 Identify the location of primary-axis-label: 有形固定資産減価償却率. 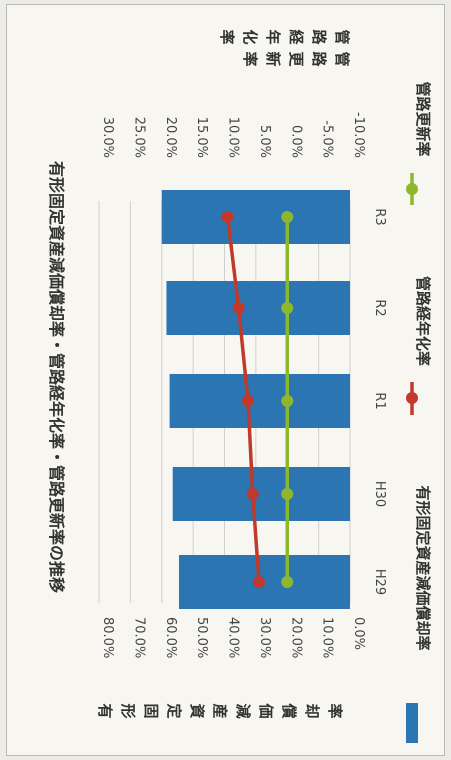
(220, 710).